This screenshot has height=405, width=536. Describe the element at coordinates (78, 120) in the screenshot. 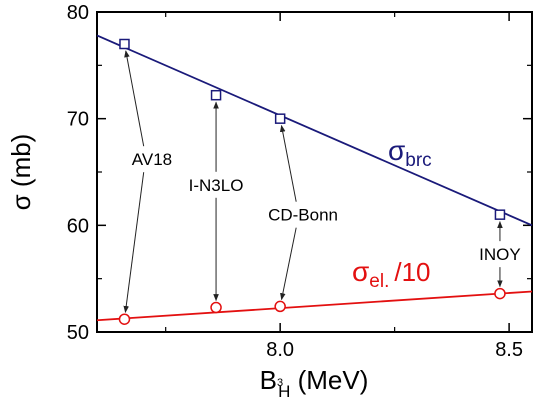

I see `y-tick-label: 70` at that location.